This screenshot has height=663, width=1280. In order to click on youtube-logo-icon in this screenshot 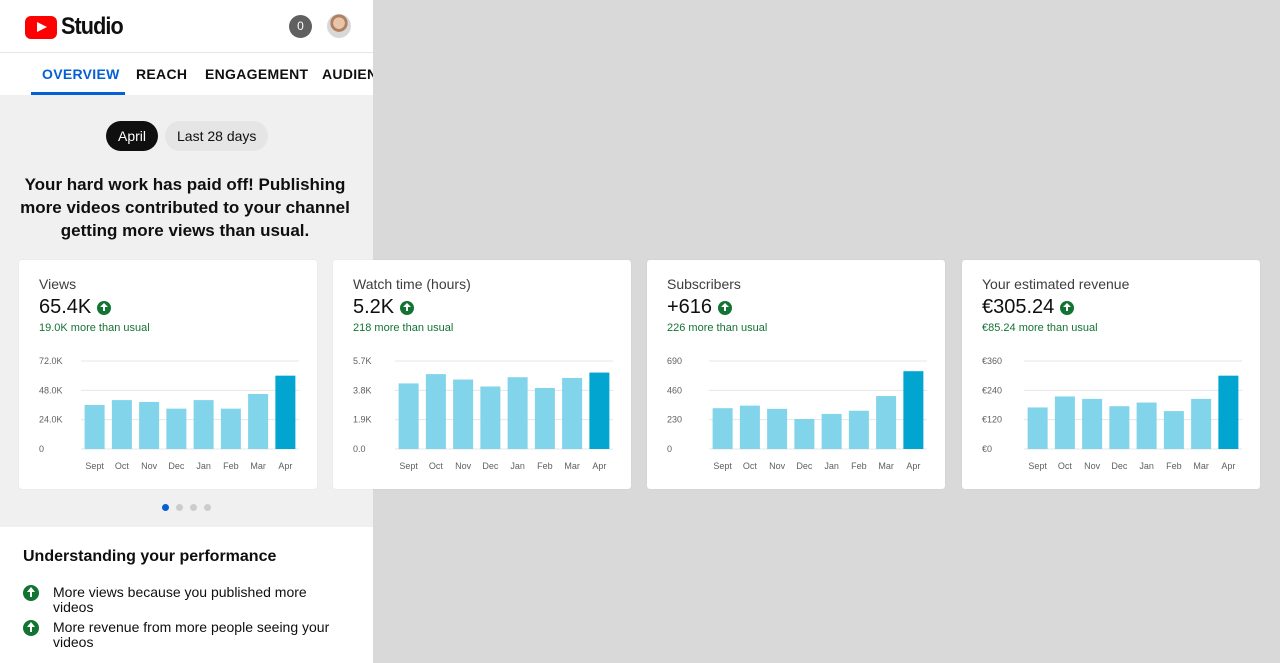, I will do `click(41, 27)`.